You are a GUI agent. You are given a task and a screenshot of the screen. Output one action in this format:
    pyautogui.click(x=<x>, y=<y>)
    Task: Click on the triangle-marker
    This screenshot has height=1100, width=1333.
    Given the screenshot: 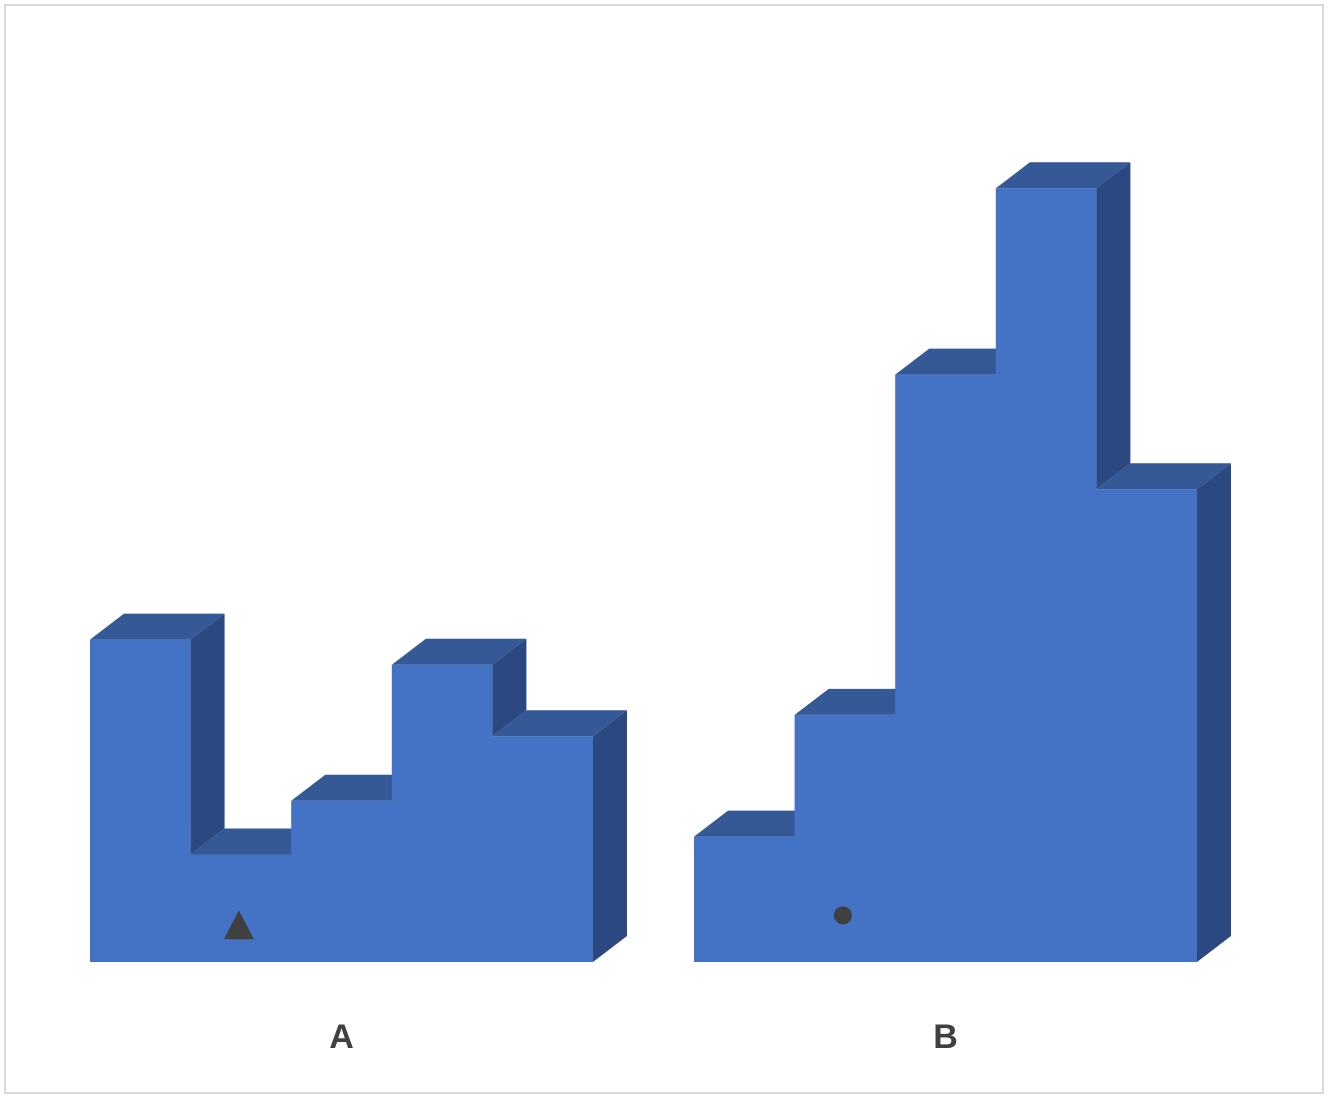 What is the action you would take?
    pyautogui.click(x=238, y=925)
    